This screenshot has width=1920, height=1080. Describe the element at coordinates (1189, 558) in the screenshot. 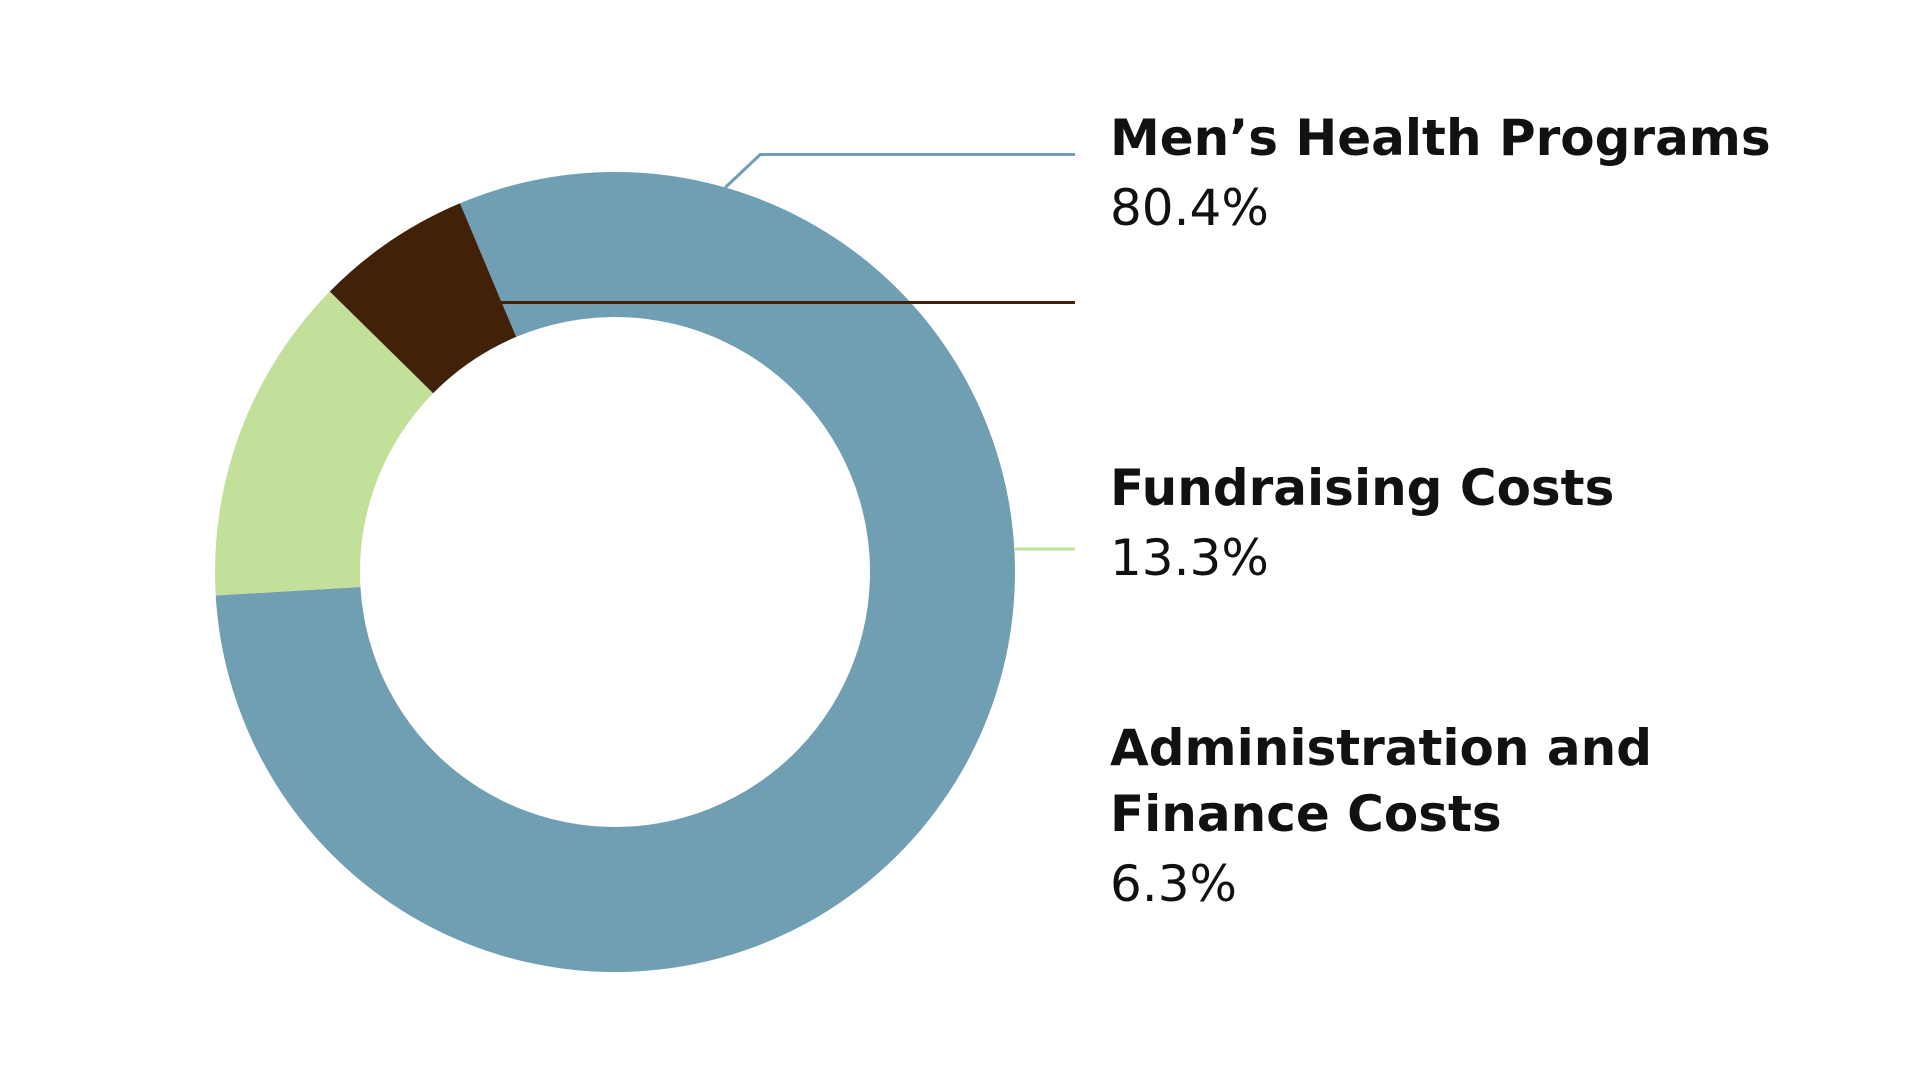

I see `value-fundraising-costs: 13.3%` at that location.